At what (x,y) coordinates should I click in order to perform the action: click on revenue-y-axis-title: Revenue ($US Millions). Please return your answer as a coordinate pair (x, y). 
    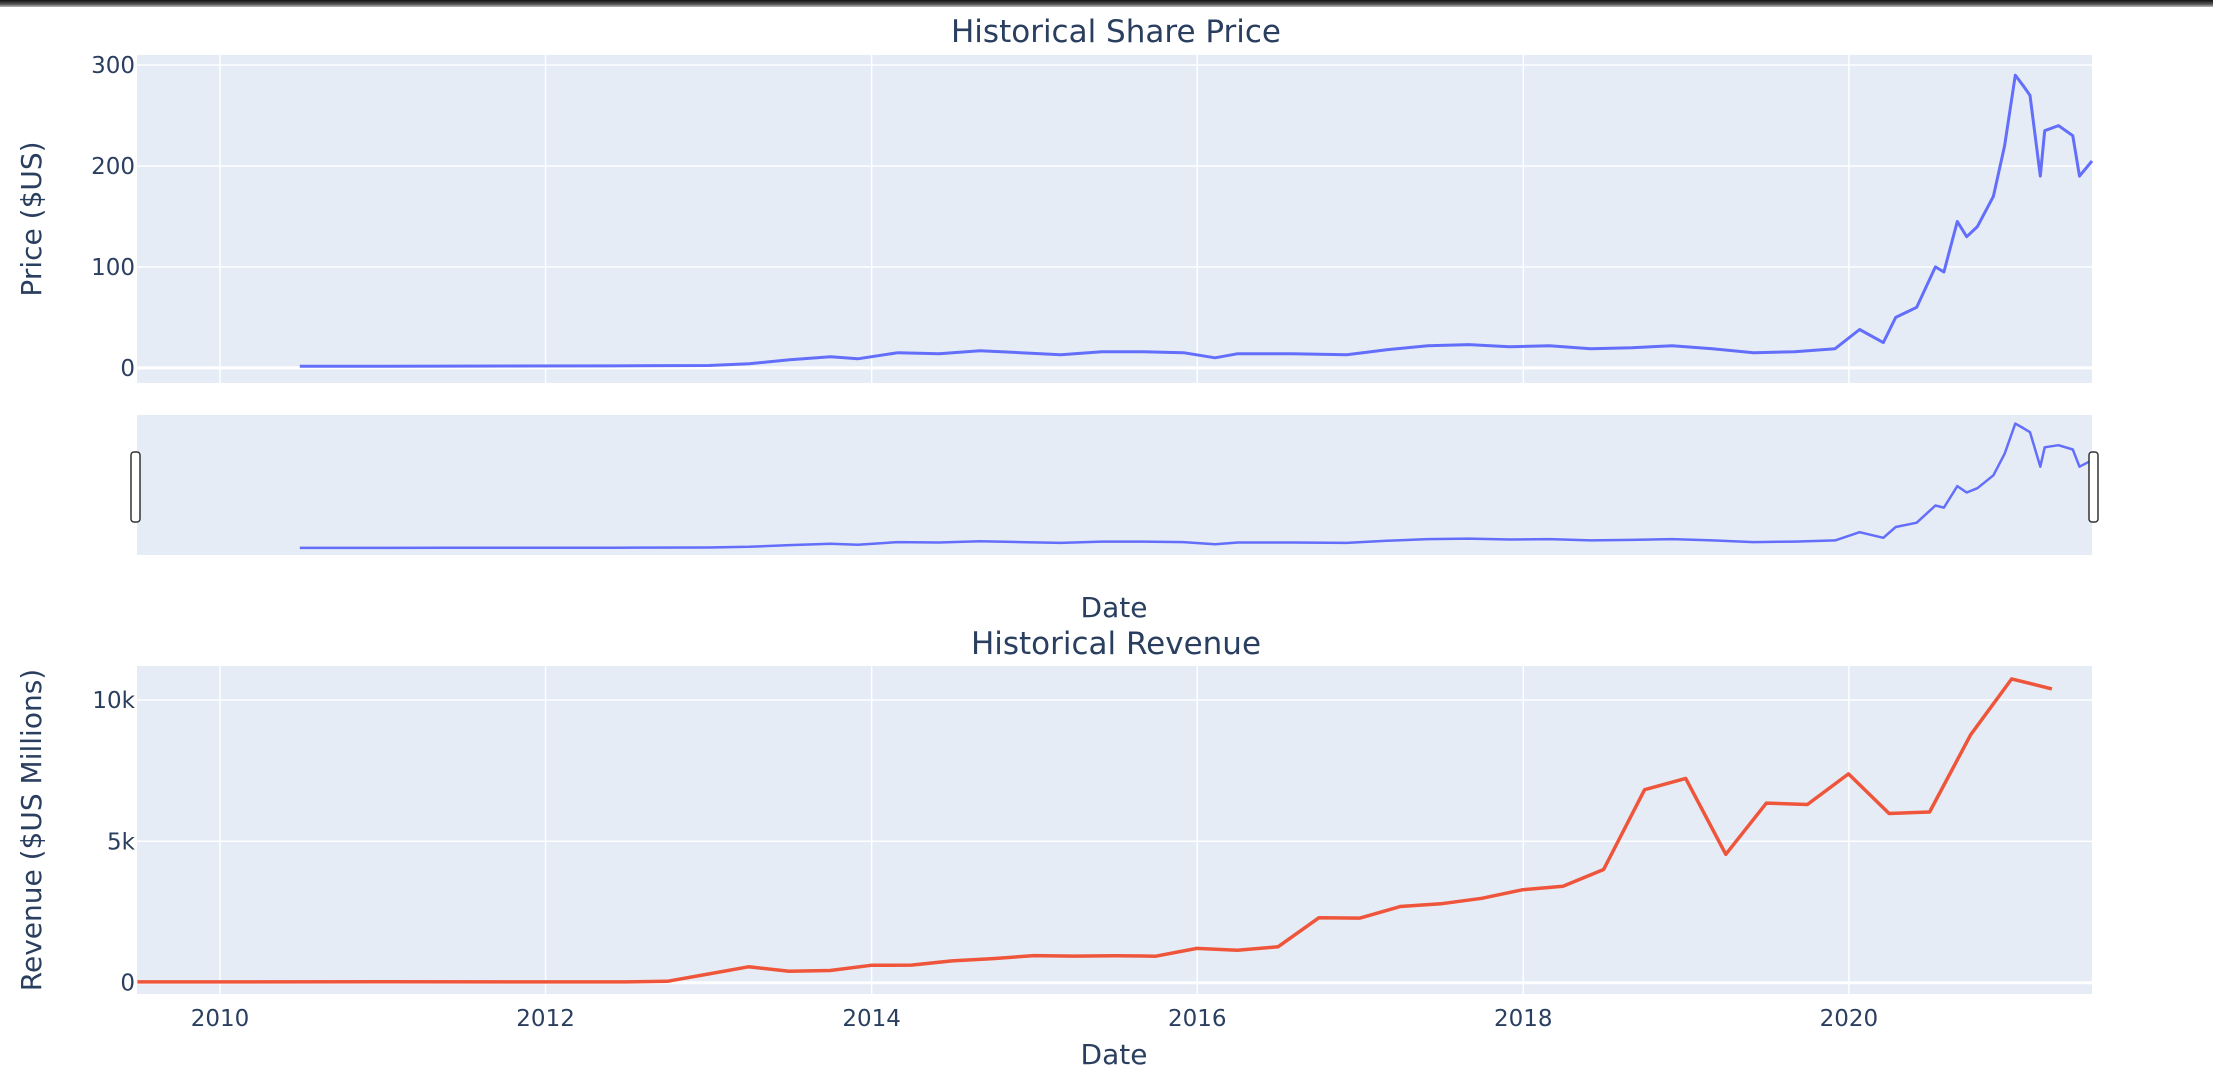
    Looking at the image, I should click on (31, 830).